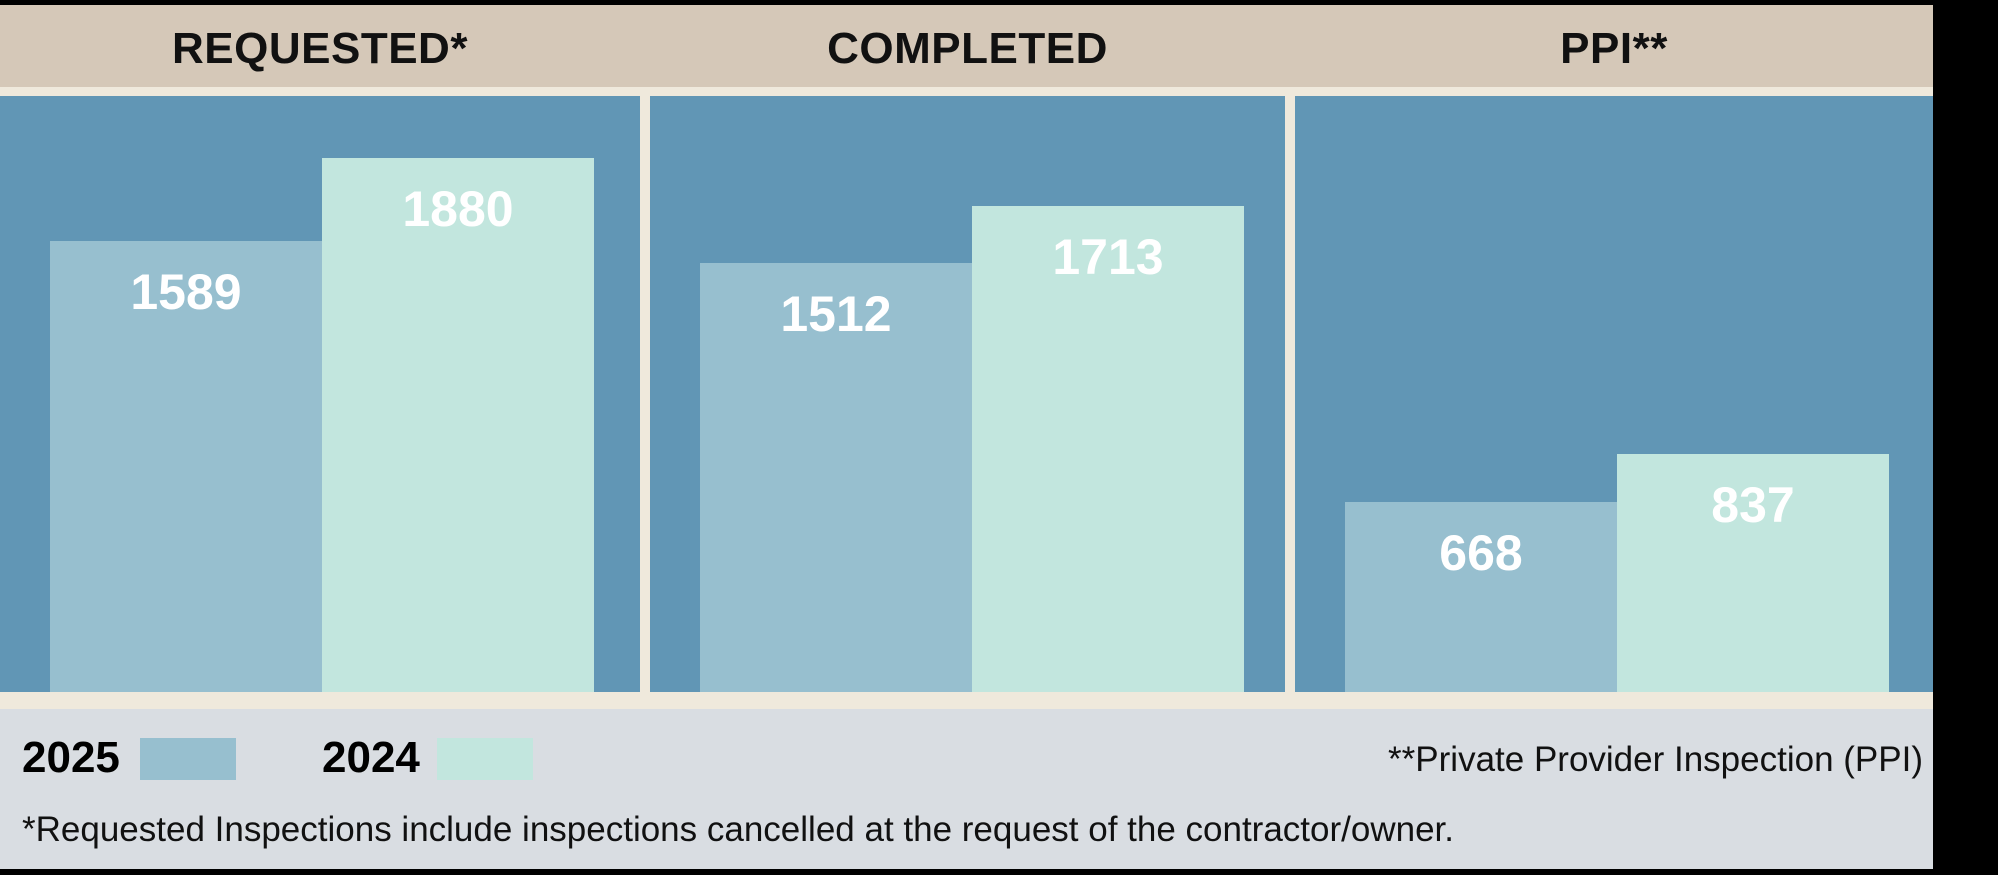 This screenshot has width=1998, height=875. Describe the element at coordinates (71, 757) in the screenshot. I see `legend-label-2025: 2025` at that location.